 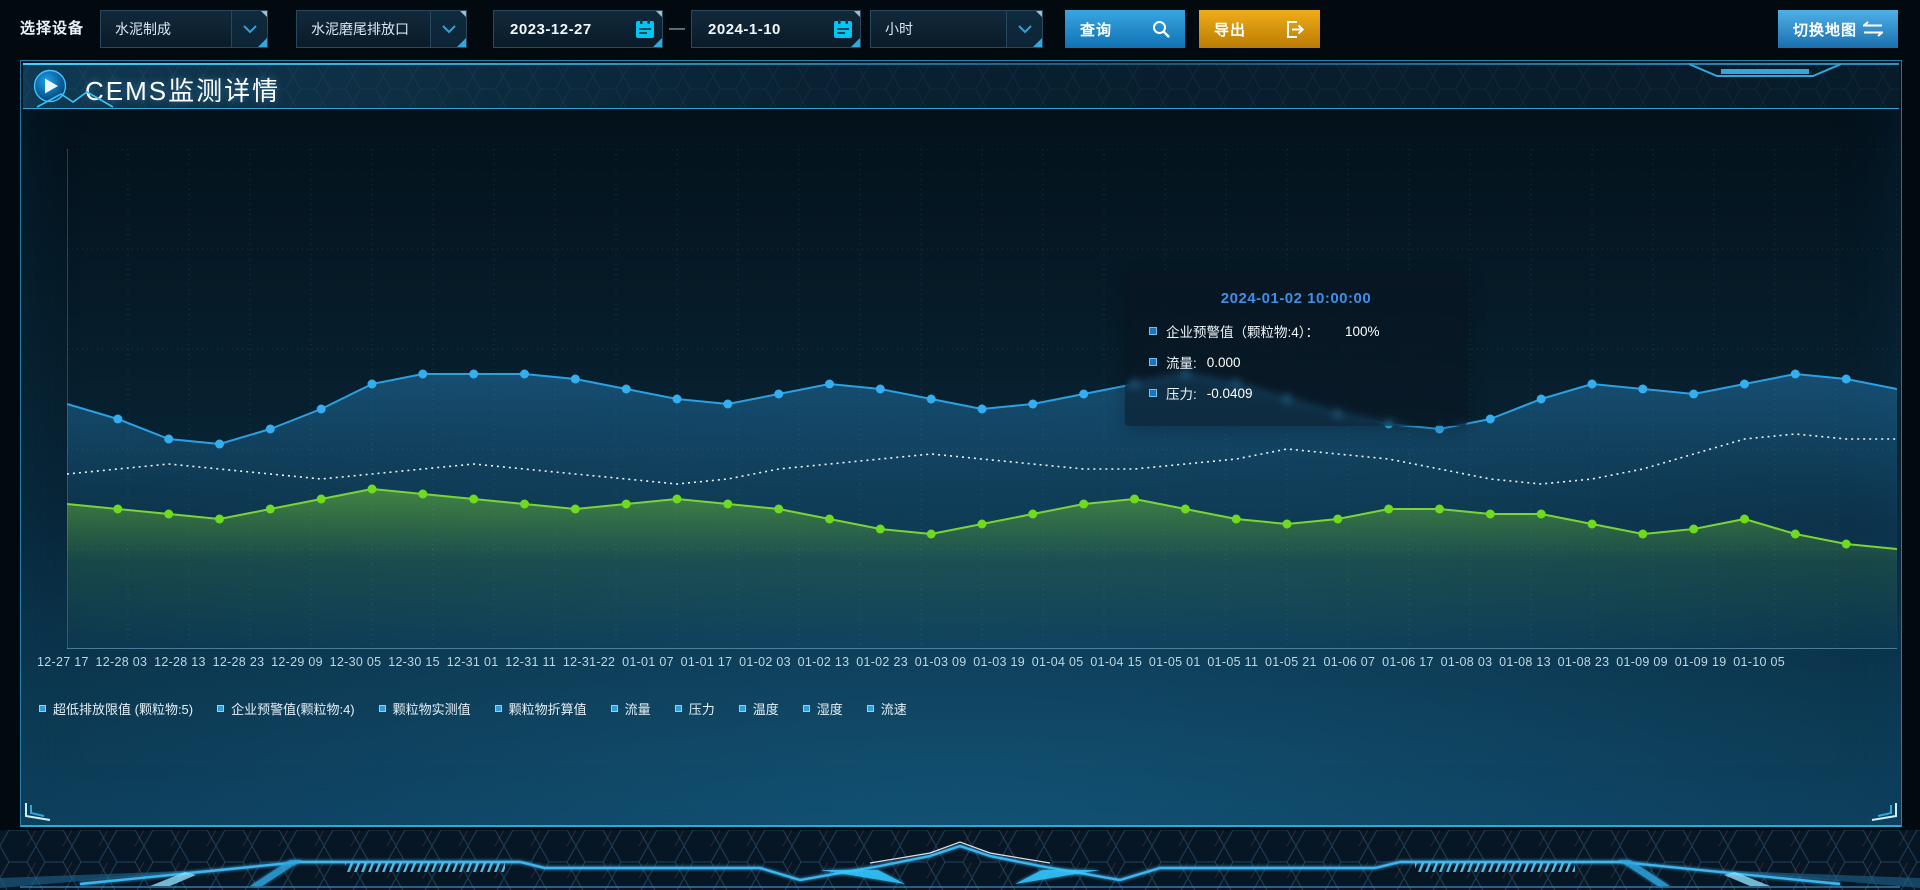 What do you see at coordinates (180, 662) in the screenshot?
I see `x-axis-label: 12-28 13` at bounding box center [180, 662].